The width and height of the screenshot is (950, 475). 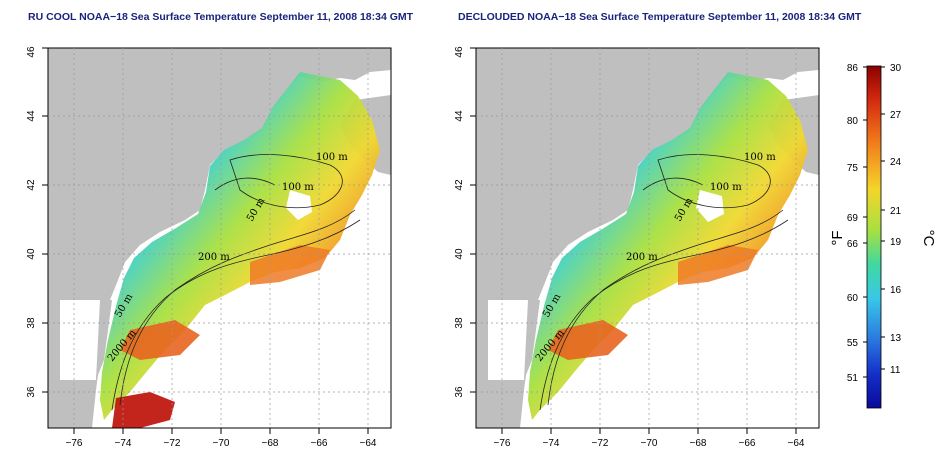 What do you see at coordinates (332, 157) in the screenshot?
I see `contour-label-left-100m-a: 100 m` at bounding box center [332, 157].